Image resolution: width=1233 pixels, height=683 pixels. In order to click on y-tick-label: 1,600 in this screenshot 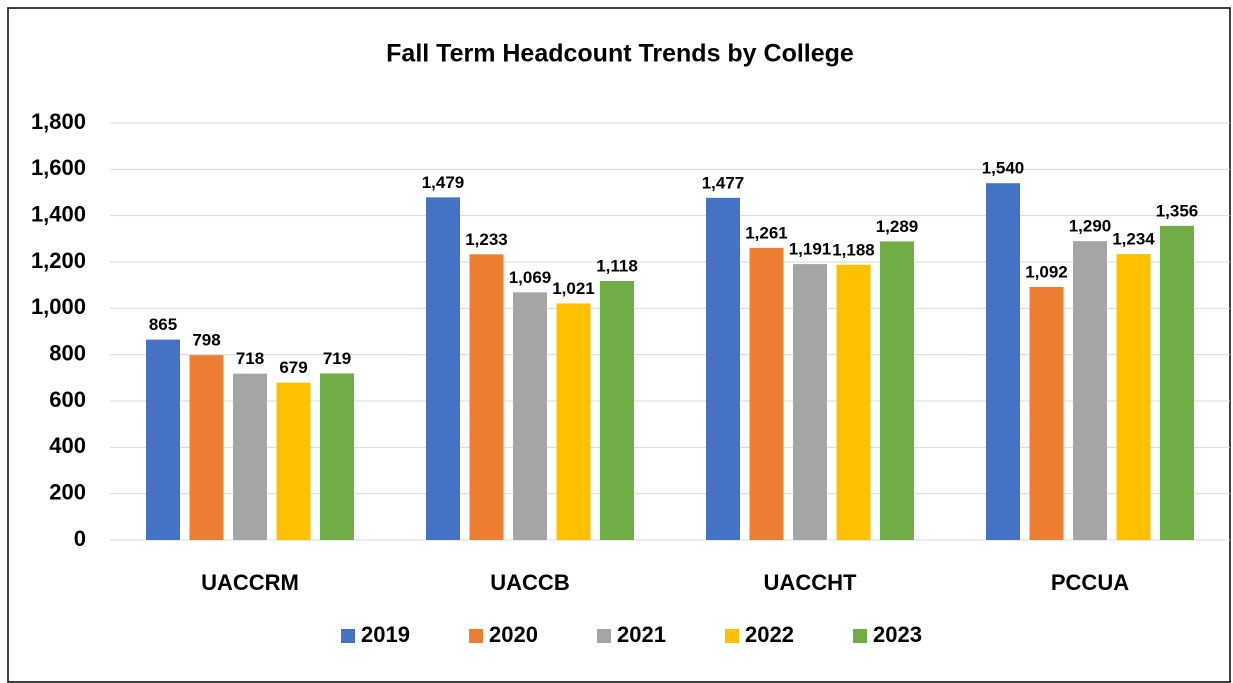, I will do `click(58, 167)`.